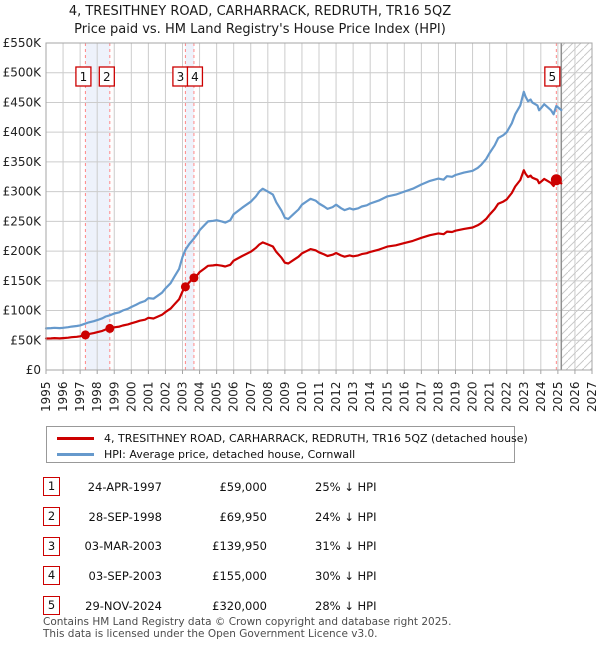 This screenshot has height=650, width=600. Describe the element at coordinates (507, 396) in the screenshot. I see `x-tick-label: 2022` at that location.